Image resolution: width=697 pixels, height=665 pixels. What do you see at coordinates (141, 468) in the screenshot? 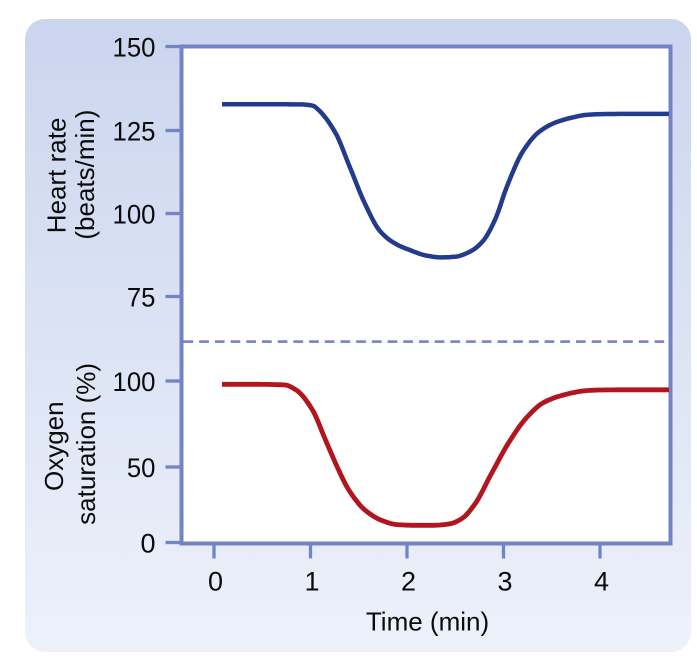
I see `svg-text: 50` at bounding box center [141, 468].